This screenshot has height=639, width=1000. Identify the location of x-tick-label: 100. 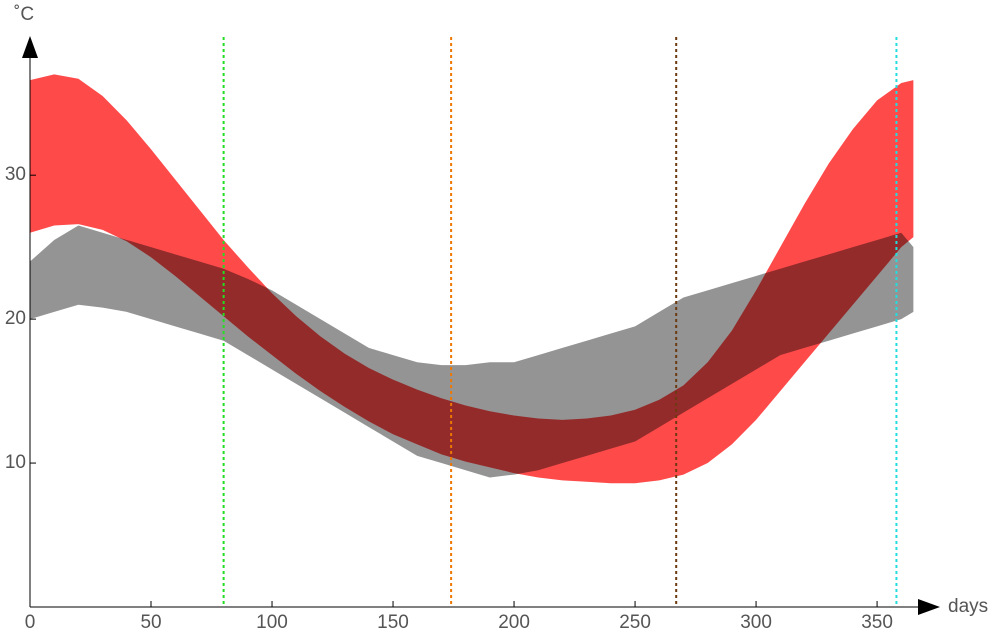
(272, 622).